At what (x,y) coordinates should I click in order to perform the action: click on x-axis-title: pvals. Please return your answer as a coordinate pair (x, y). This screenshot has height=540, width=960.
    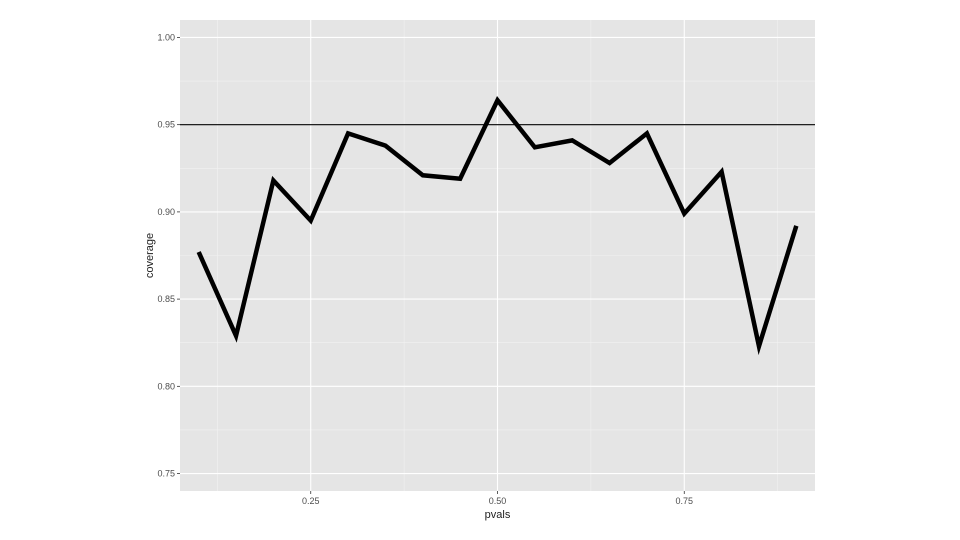
    Looking at the image, I should click on (498, 515).